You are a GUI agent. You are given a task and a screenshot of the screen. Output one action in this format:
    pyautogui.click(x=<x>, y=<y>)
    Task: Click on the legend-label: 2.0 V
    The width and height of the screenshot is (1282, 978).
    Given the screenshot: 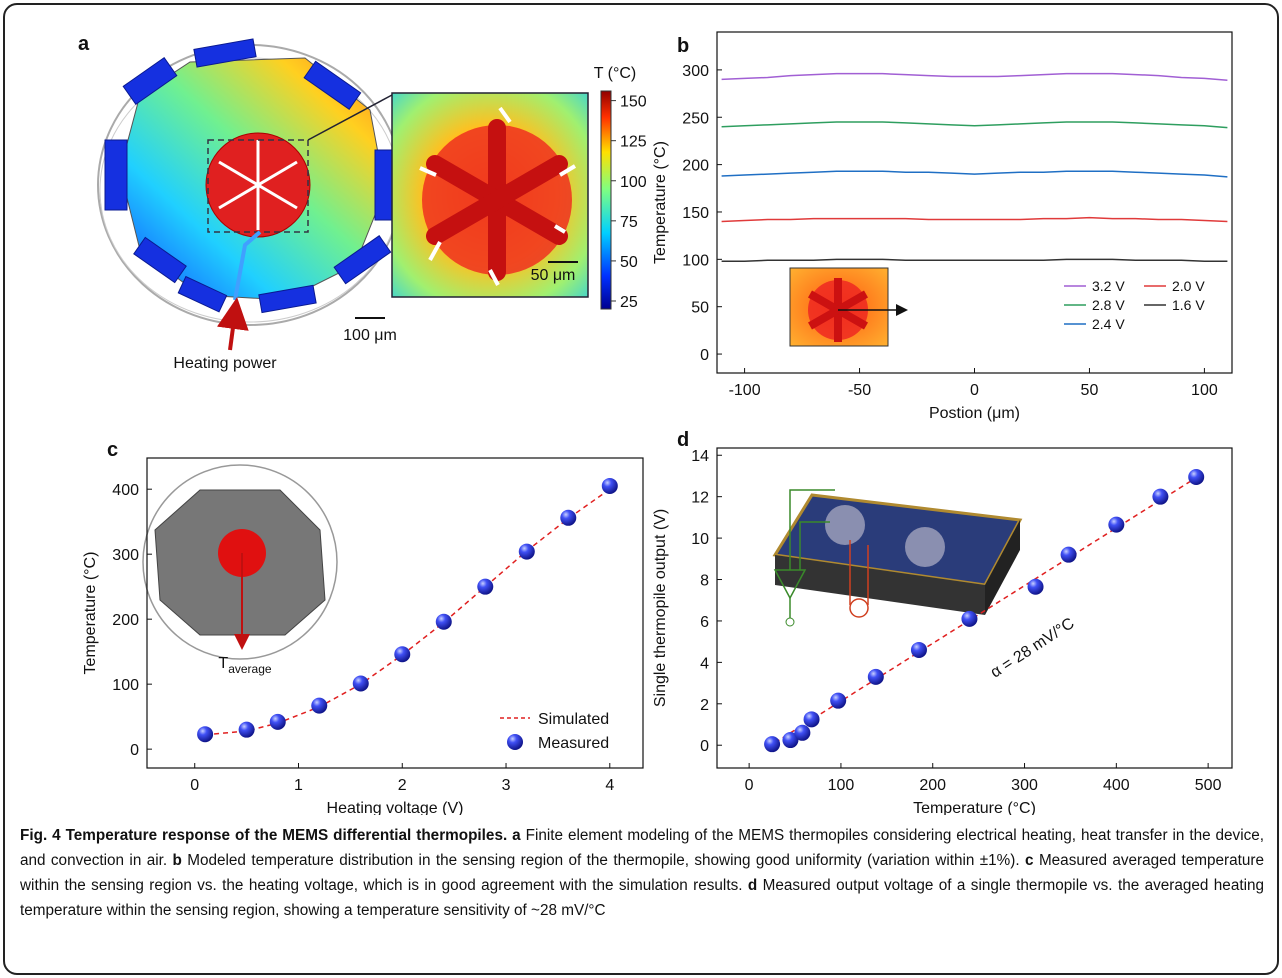 What is the action you would take?
    pyautogui.click(x=1188, y=286)
    